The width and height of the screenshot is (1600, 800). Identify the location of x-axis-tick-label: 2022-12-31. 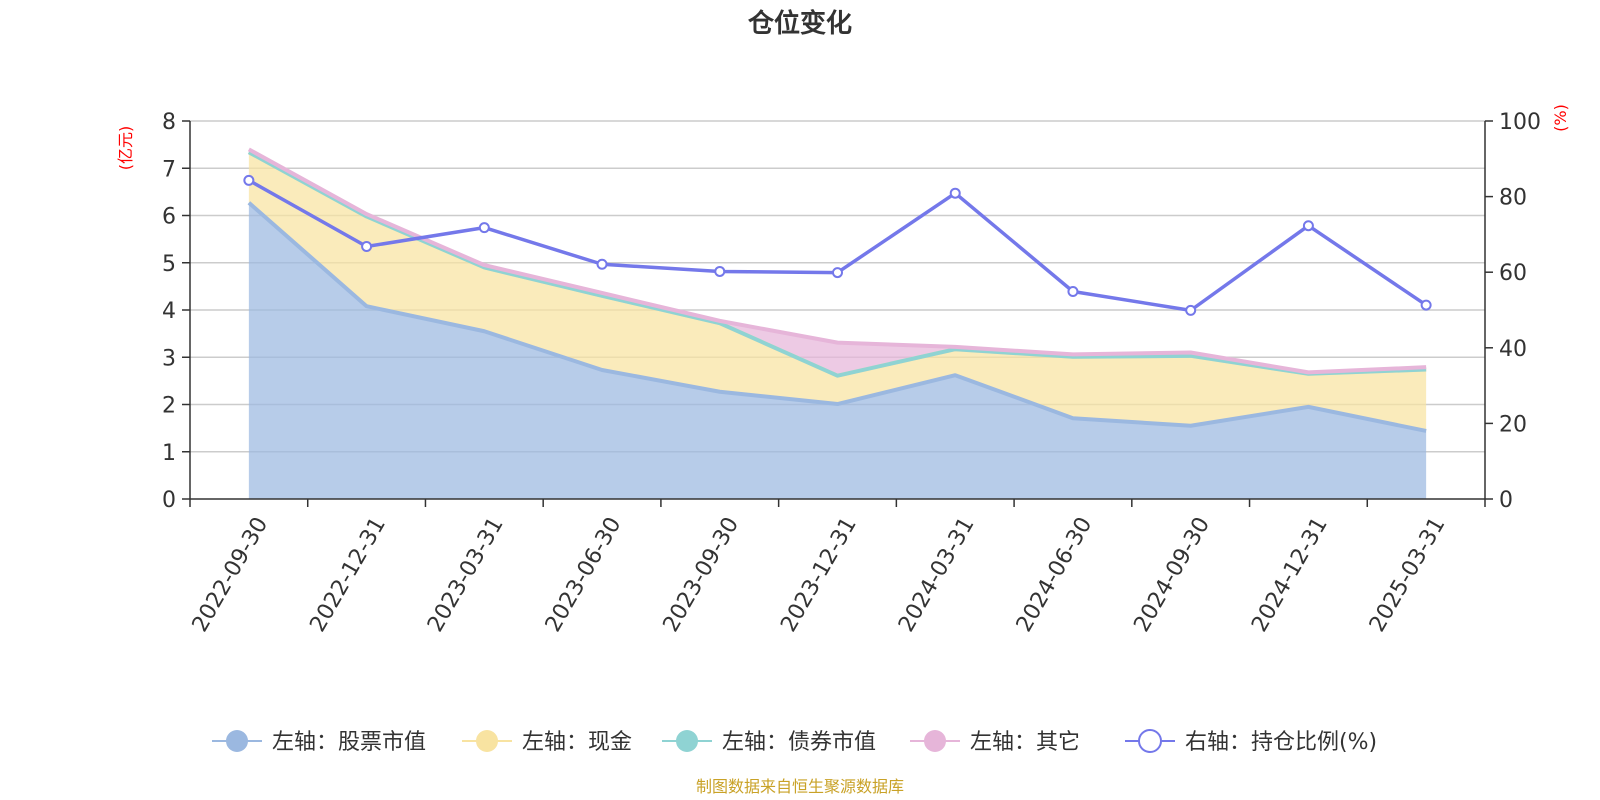
(348, 574).